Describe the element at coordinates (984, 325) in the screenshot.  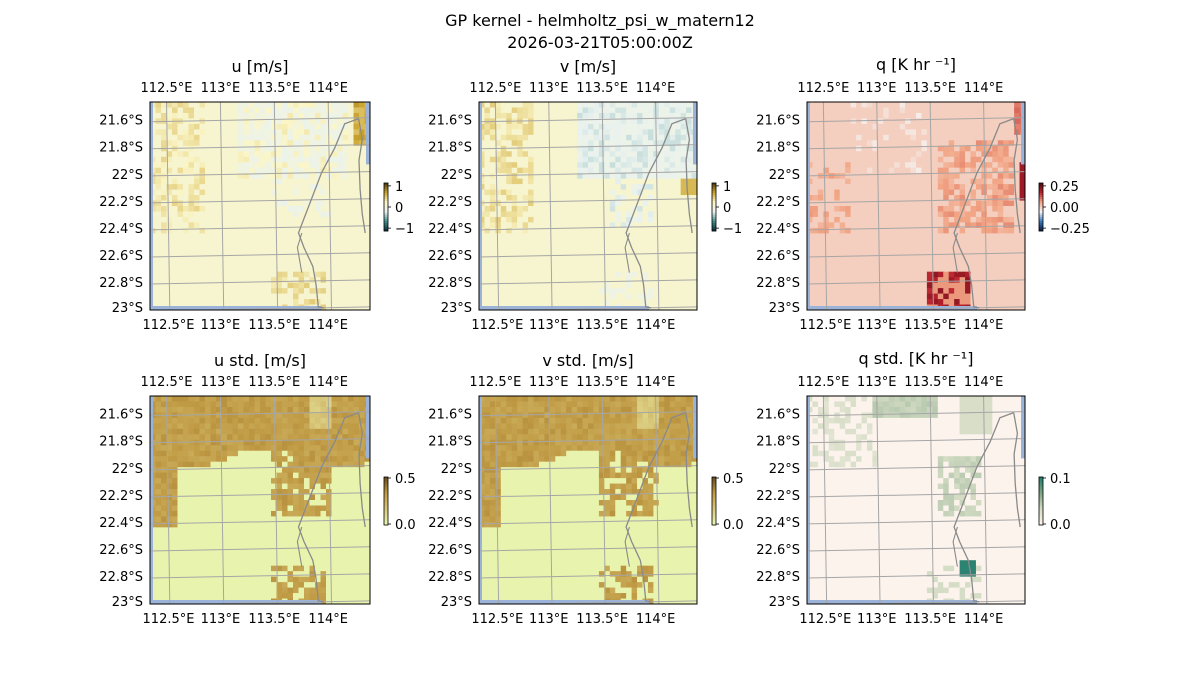
I see `bottom-tick-label: 114°E` at that location.